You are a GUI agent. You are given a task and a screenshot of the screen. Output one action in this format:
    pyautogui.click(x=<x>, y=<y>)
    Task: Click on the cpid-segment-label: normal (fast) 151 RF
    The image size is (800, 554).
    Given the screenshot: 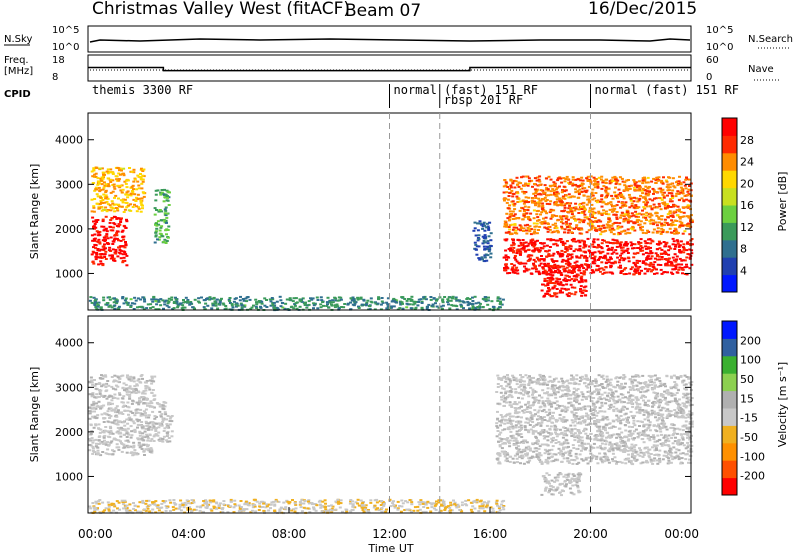 What is the action you would take?
    pyautogui.click(x=466, y=90)
    